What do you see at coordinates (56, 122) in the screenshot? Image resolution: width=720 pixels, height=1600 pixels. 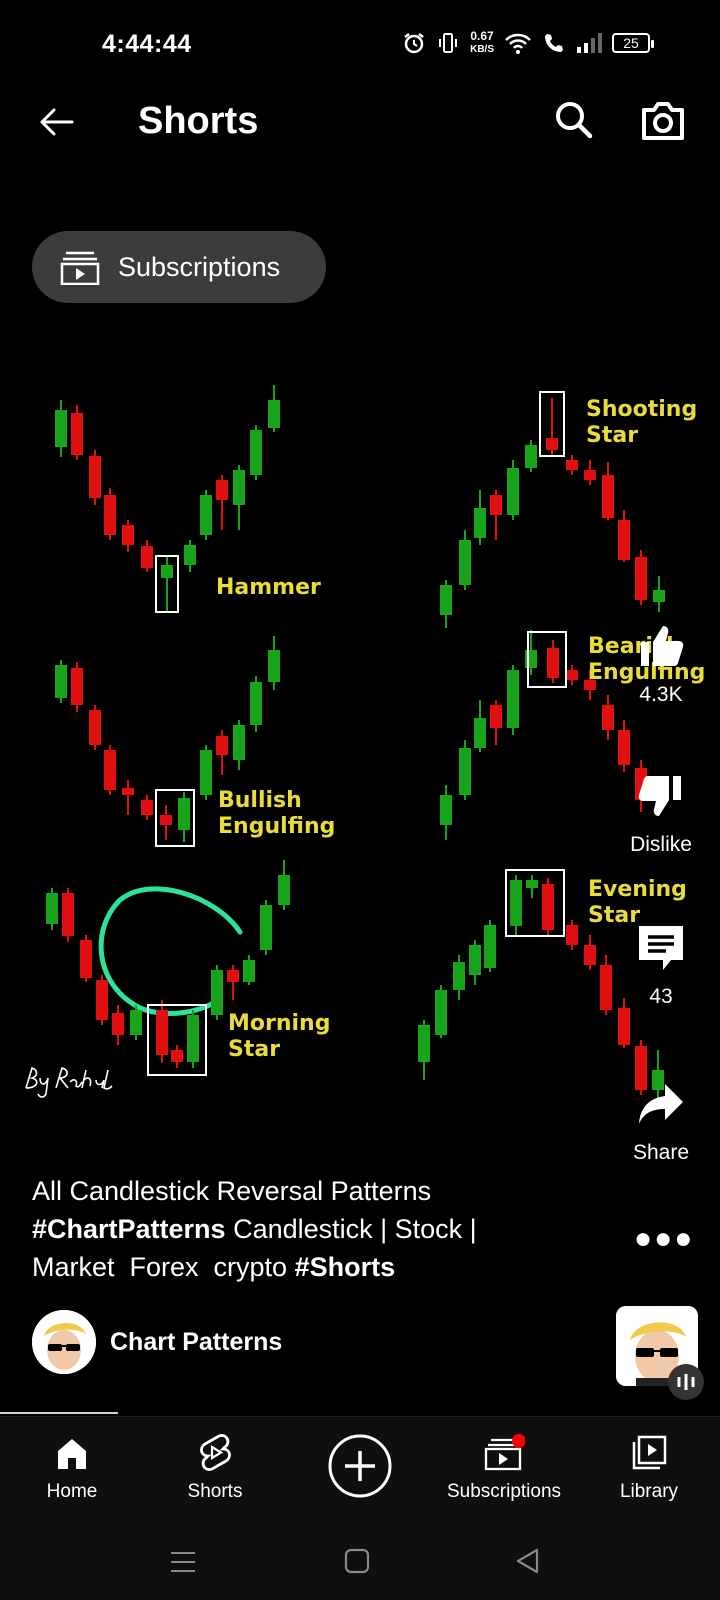 I see `back-arrow-icon` at bounding box center [56, 122].